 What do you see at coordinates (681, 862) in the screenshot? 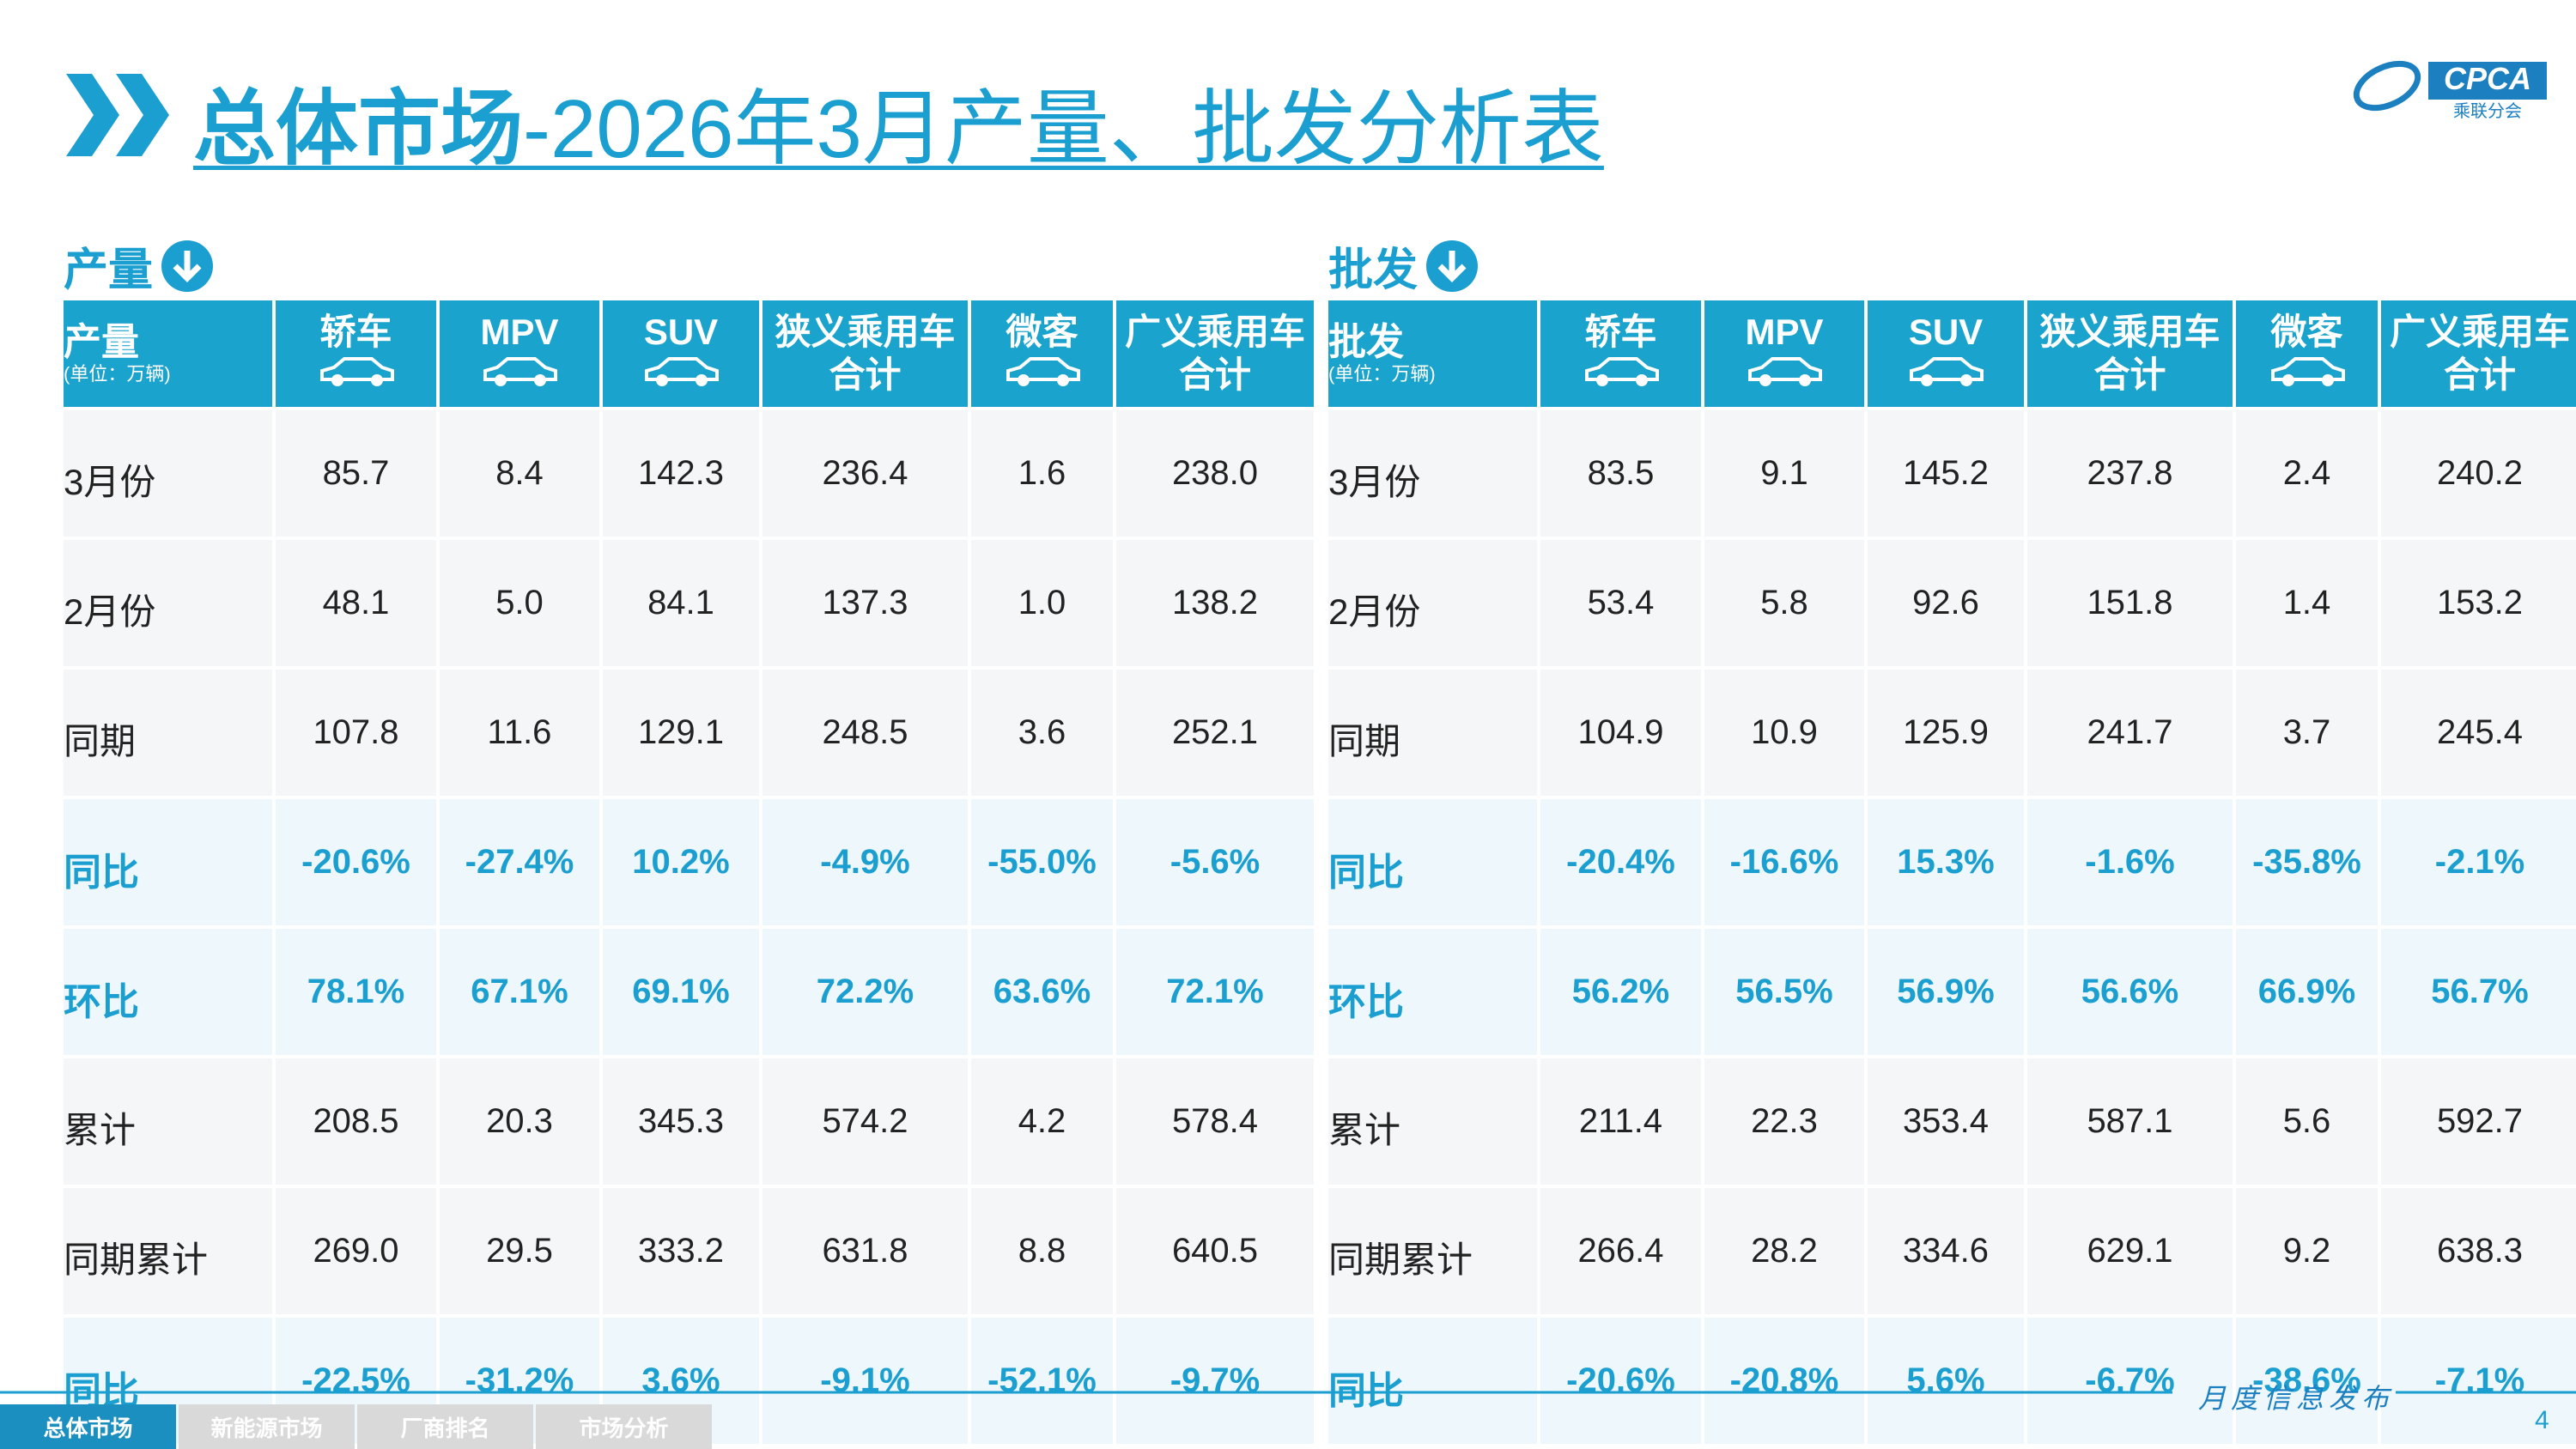
I see `cell-value: 10.2%` at bounding box center [681, 862].